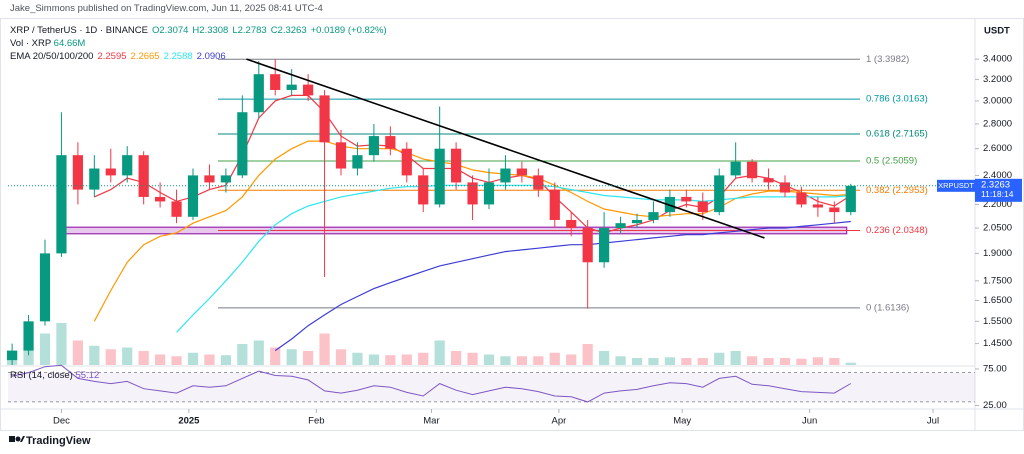 The width and height of the screenshot is (1024, 454). Describe the element at coordinates (31, 43) in the screenshot. I see `volume-label: Vol · XRP` at that location.